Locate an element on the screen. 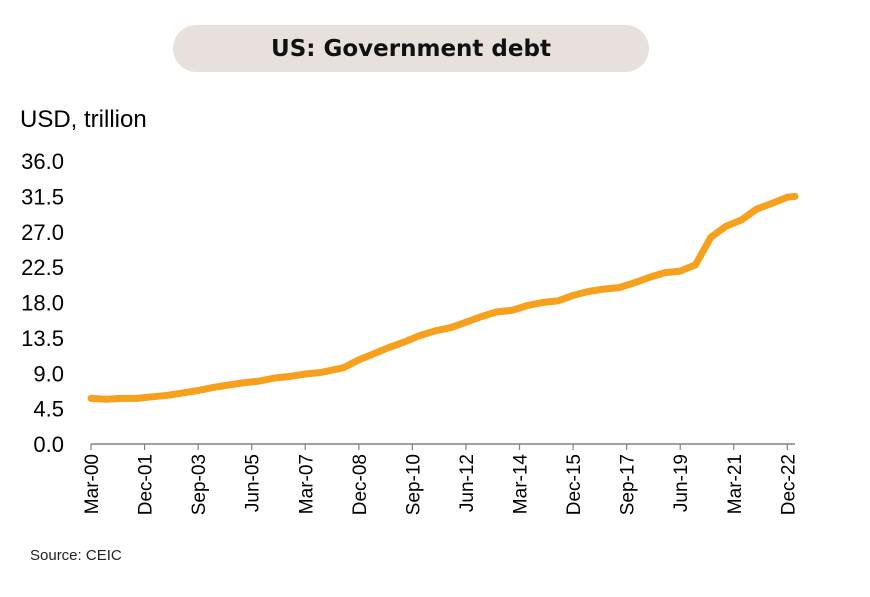  x-tick-label: Sep-03 is located at coordinates (199, 484).